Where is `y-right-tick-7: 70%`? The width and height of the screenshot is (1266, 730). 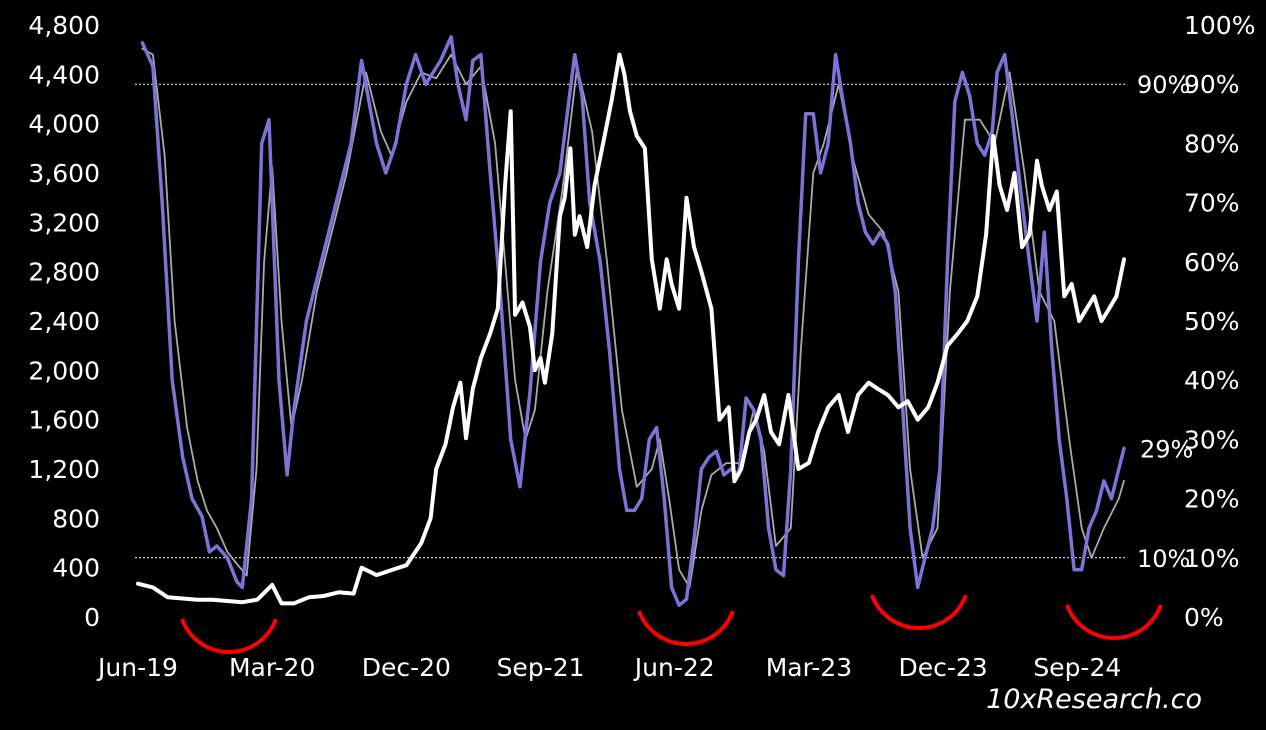 y-right-tick-7: 70% is located at coordinates (1212, 203).